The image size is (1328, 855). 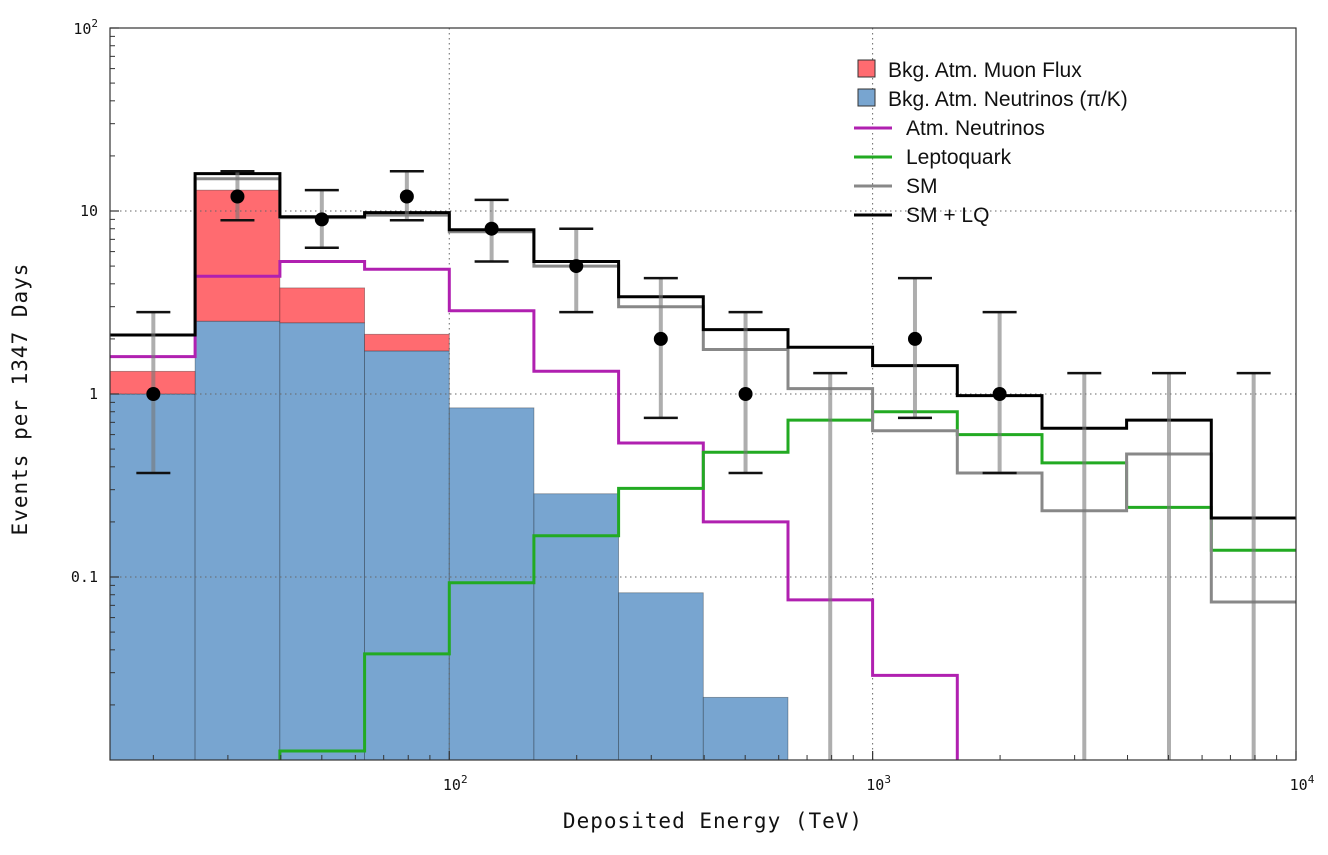 I want to click on legend-label: Leptoquark, so click(x=959, y=157).